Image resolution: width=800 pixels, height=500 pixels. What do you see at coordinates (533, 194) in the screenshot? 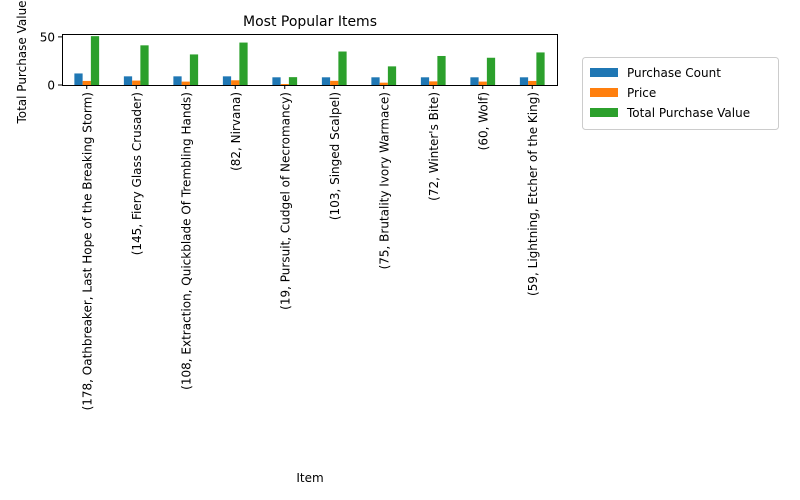
I see `x-tick-label: (59, Lightning, Etcher of the King)` at bounding box center [533, 194].